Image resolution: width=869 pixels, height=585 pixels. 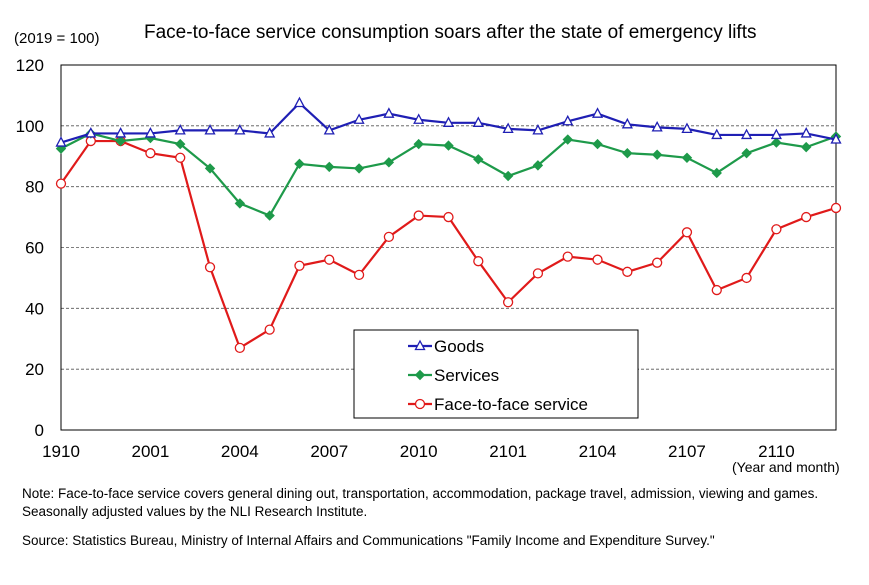 I want to click on y-tick-label: 100, so click(x=30, y=126).